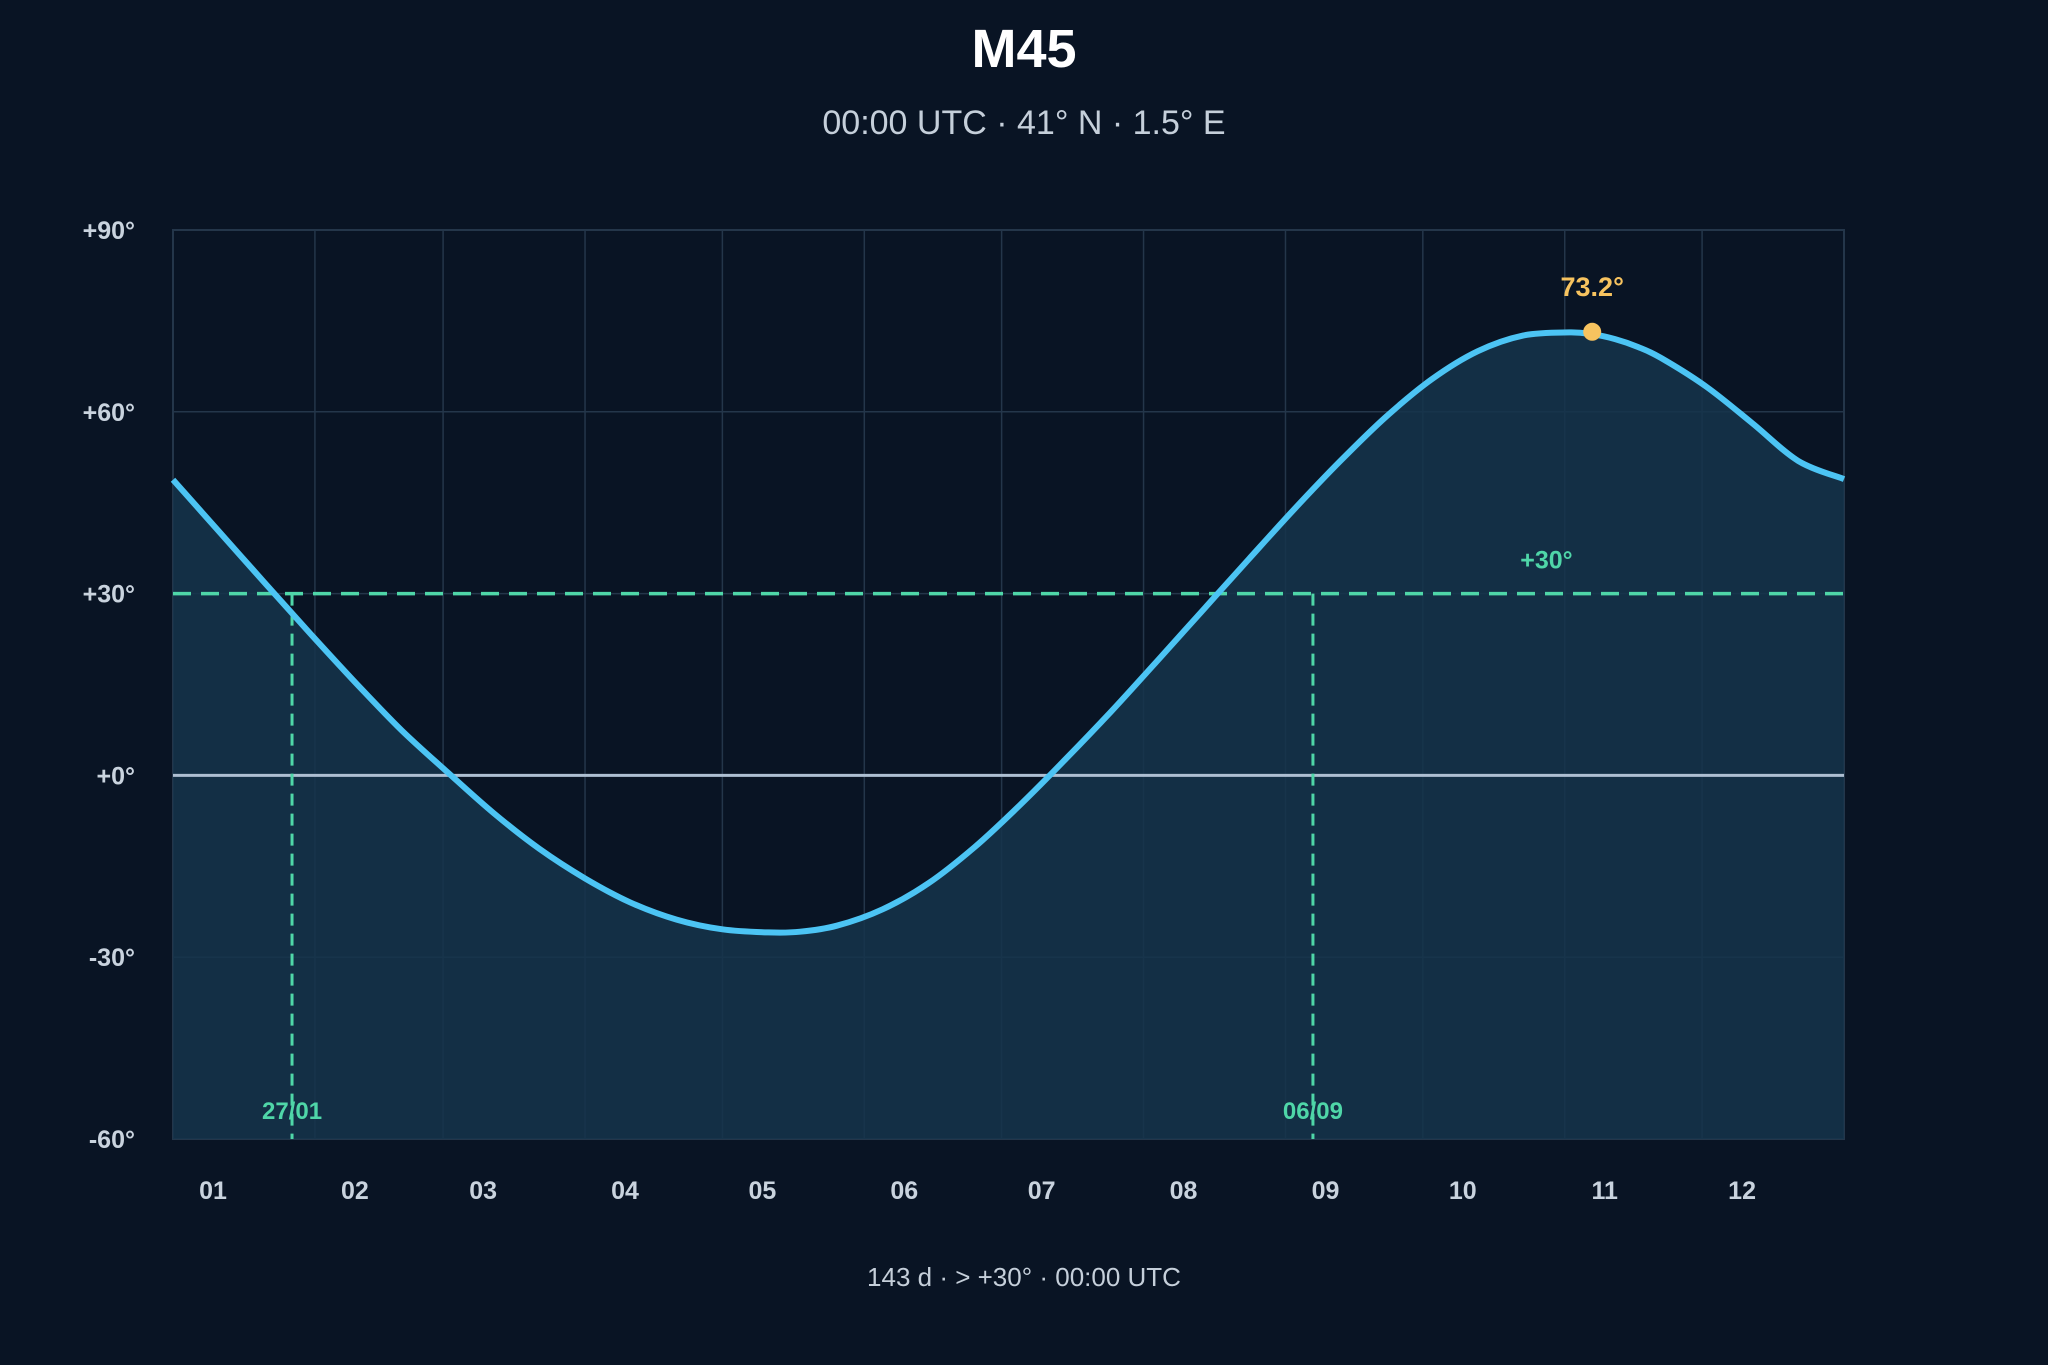  I want to click on chart-footer: 143 d · > +30° · 00:00 UTC, so click(1024, 1277).